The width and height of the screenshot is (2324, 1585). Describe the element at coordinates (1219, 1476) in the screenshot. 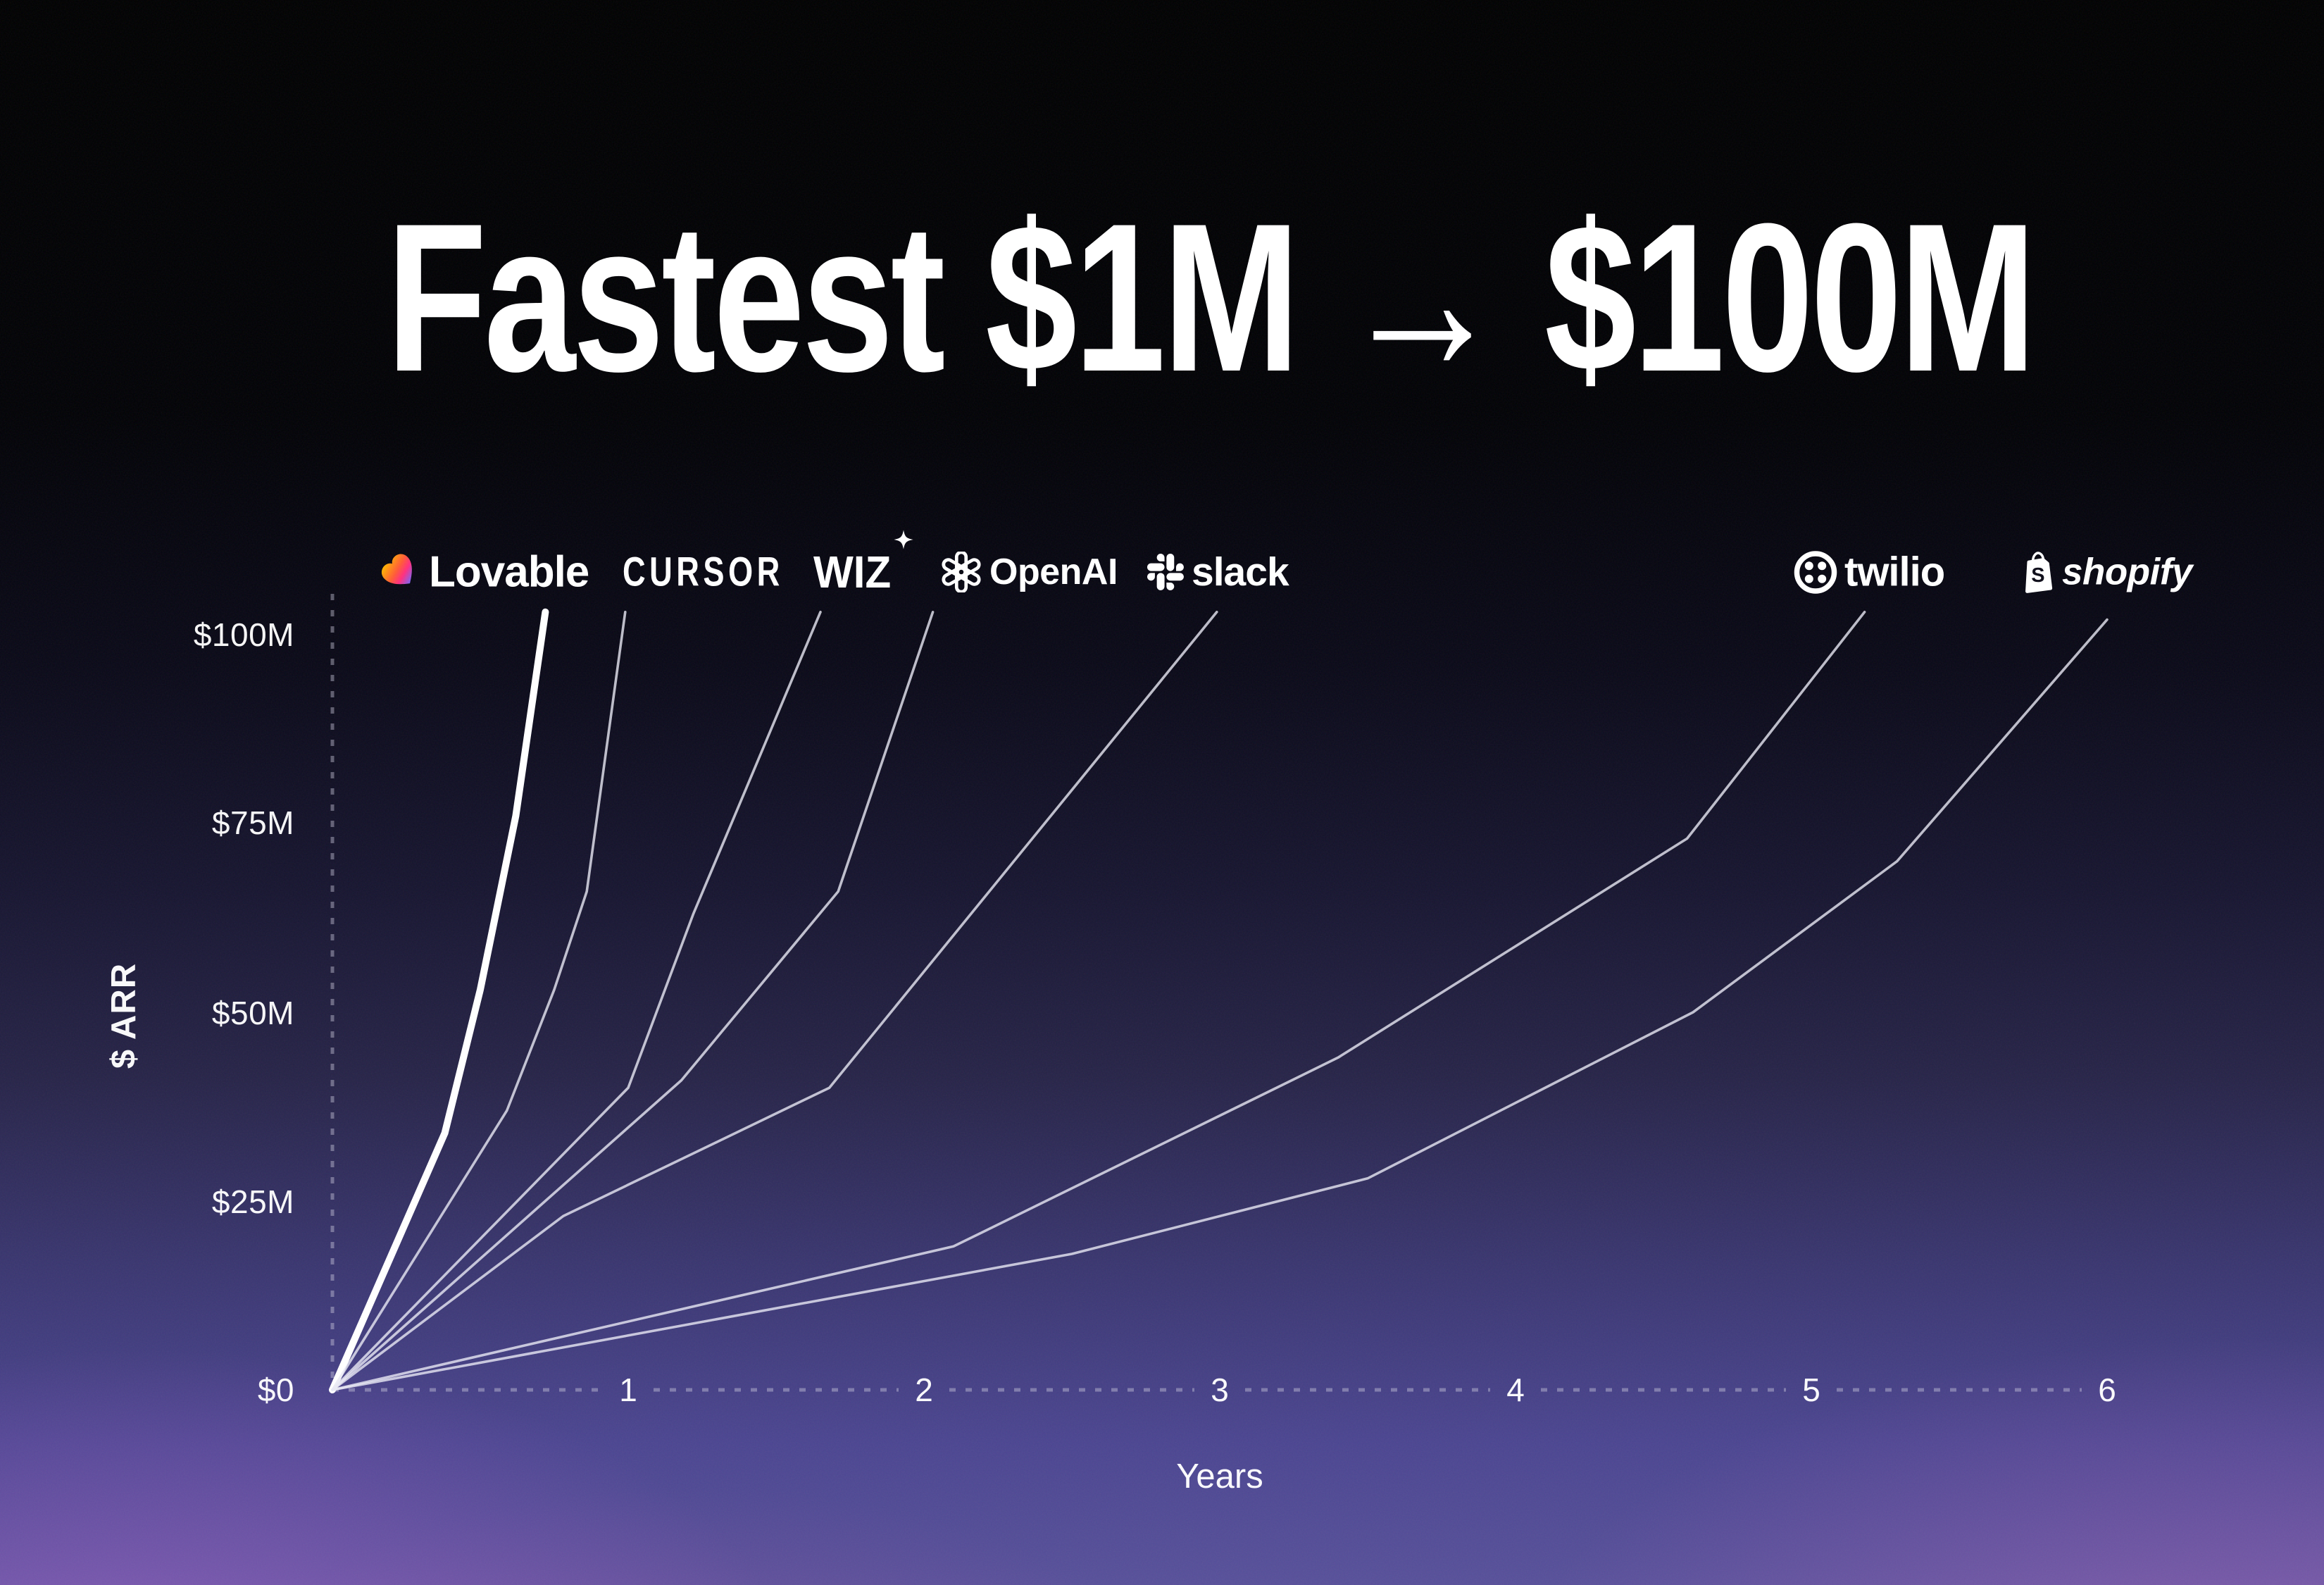

I see `x-axis-label: Years` at that location.